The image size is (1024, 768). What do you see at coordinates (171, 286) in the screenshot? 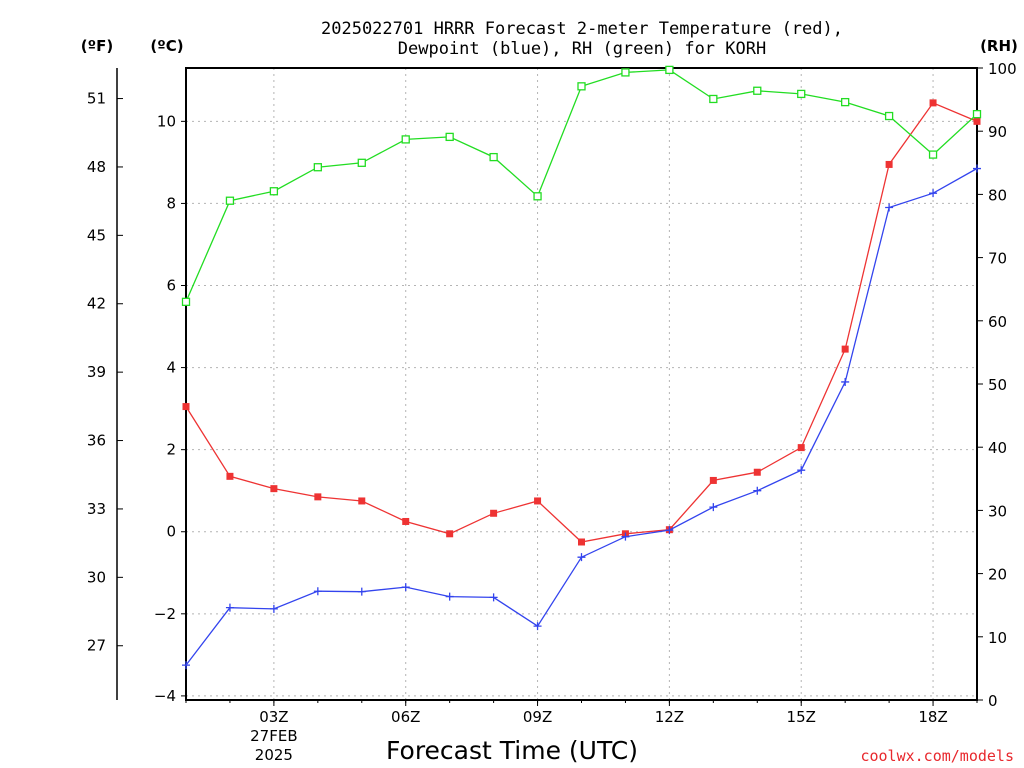
I see `celsius-tick-label: 6` at bounding box center [171, 286].